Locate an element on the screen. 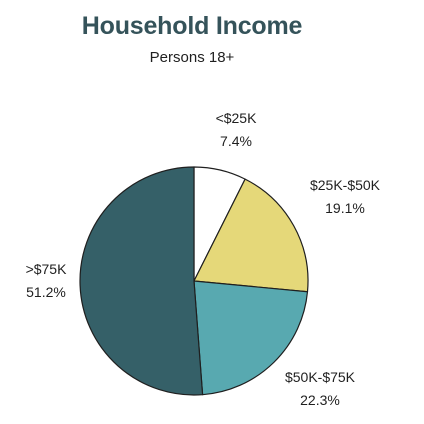 The width and height of the screenshot is (424, 424). slice-label: $25K-$50K is located at coordinates (345, 185).